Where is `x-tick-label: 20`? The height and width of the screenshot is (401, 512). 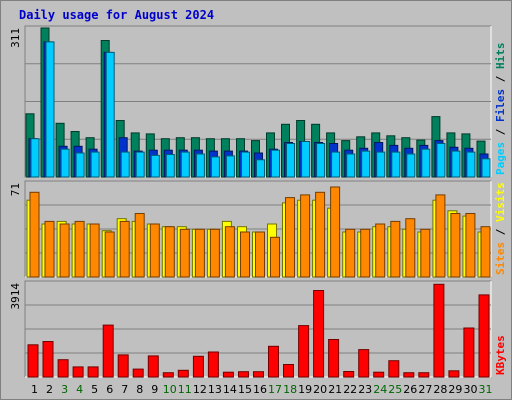
x-tick-label: 20 is located at coordinates (320, 389).